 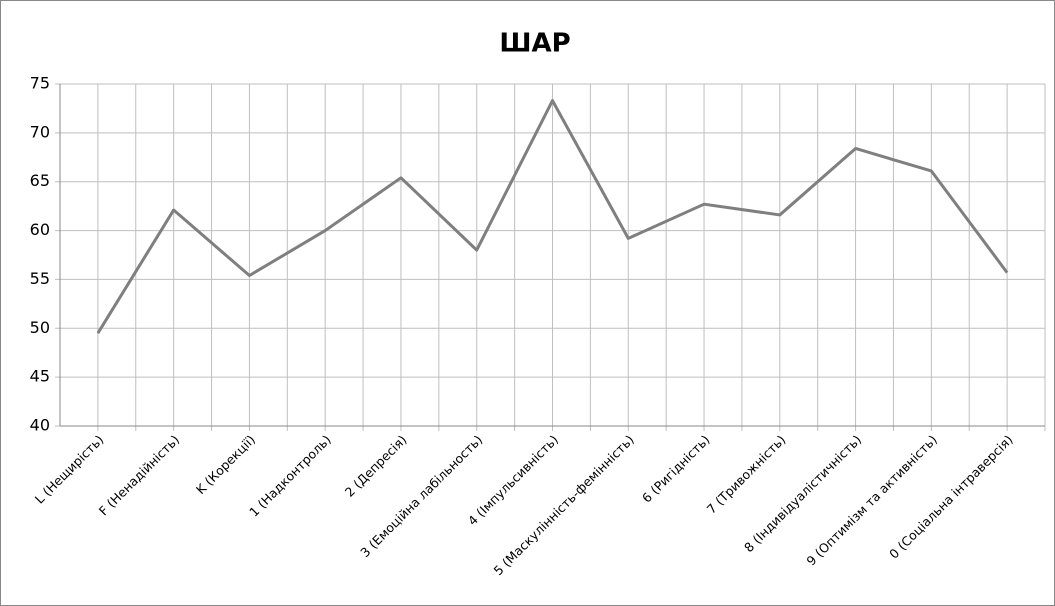 I want to click on y-tick-label: 70, so click(x=40, y=131).